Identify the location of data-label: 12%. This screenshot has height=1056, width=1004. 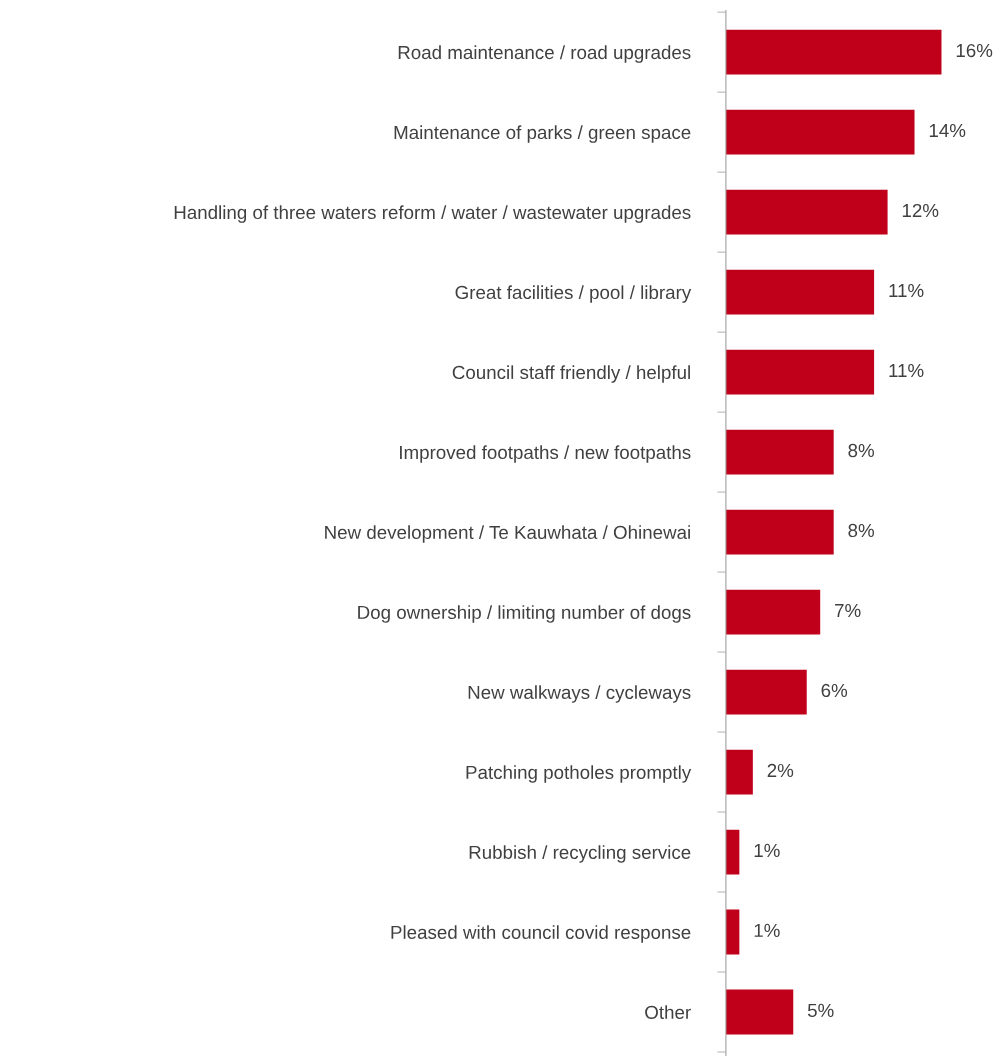
(920, 210).